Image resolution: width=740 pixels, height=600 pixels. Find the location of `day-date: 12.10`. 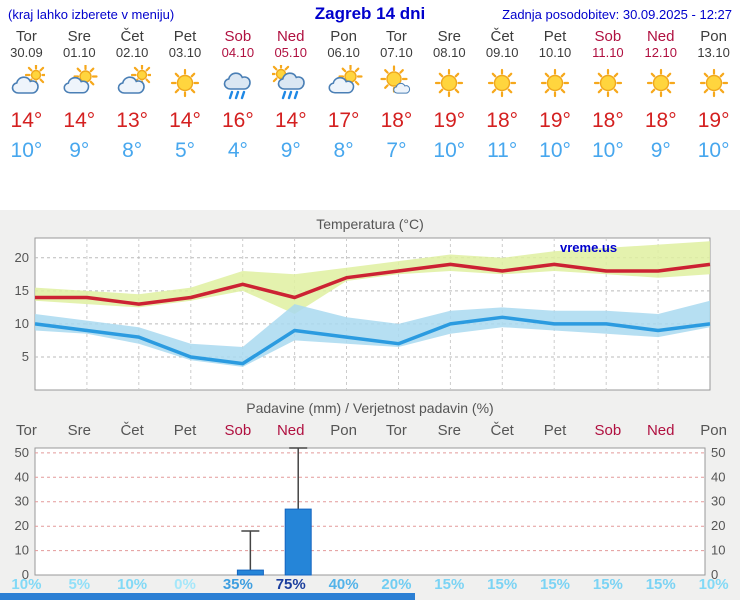

day-date: 12.10 is located at coordinates (661, 52).